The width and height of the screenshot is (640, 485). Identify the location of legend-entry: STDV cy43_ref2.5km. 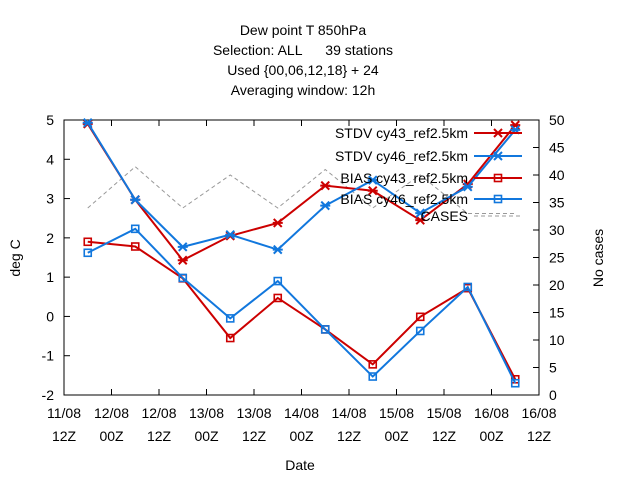
(428, 133).